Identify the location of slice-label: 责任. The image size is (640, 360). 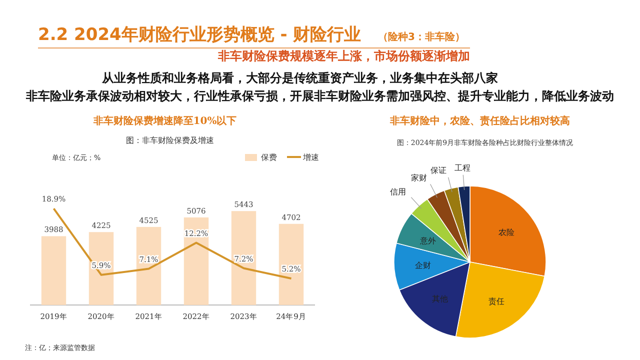
(496, 301).